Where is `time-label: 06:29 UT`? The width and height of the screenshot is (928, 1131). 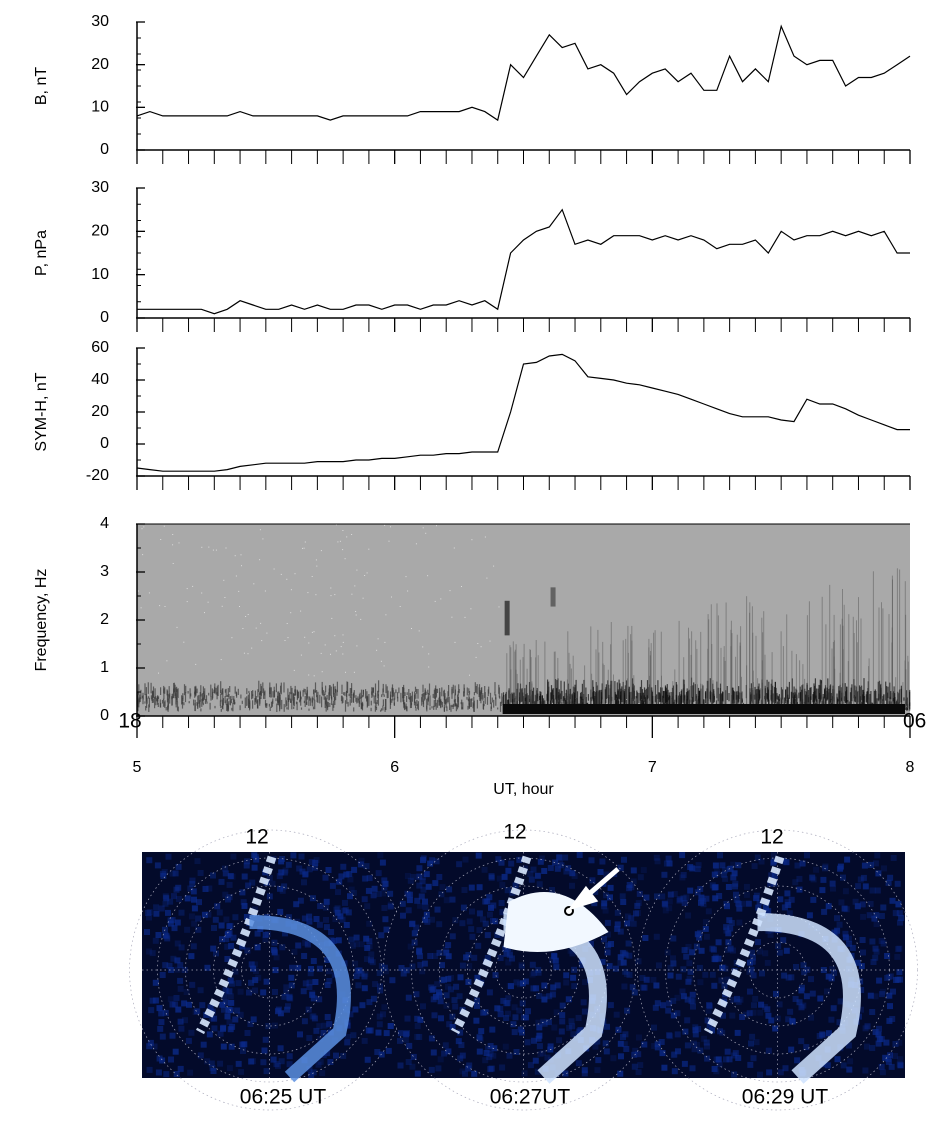
time-label: 06:29 UT is located at coordinates (785, 1097).